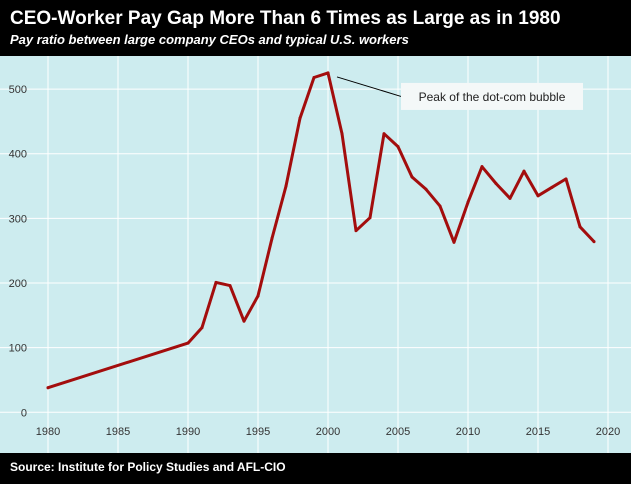 This screenshot has width=631, height=484. Describe the element at coordinates (18, 284) in the screenshot. I see `y-tick-label: 200` at that location.